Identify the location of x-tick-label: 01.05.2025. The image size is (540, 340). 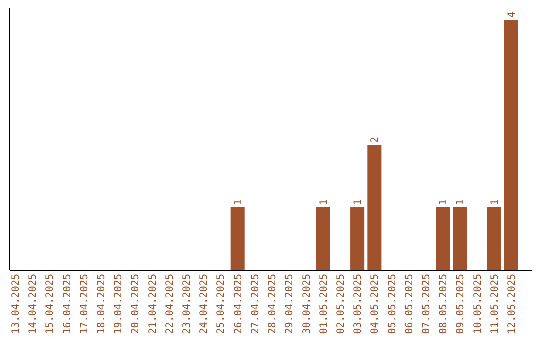
(324, 304).